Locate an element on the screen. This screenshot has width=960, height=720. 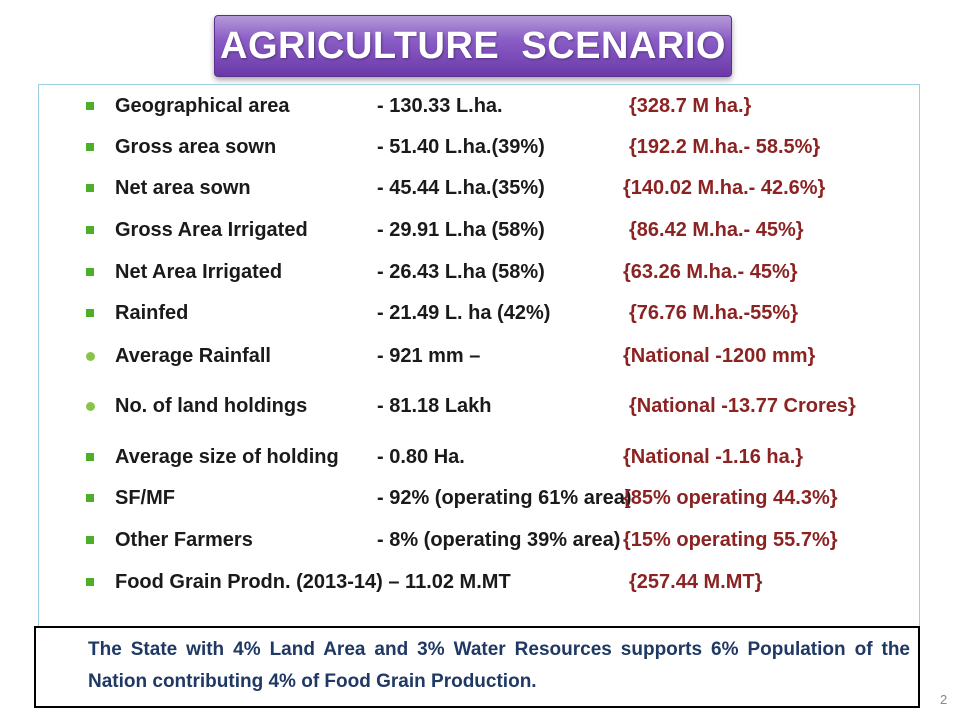
item-label: Gross Area Irrigated is located at coordinates (211, 229).